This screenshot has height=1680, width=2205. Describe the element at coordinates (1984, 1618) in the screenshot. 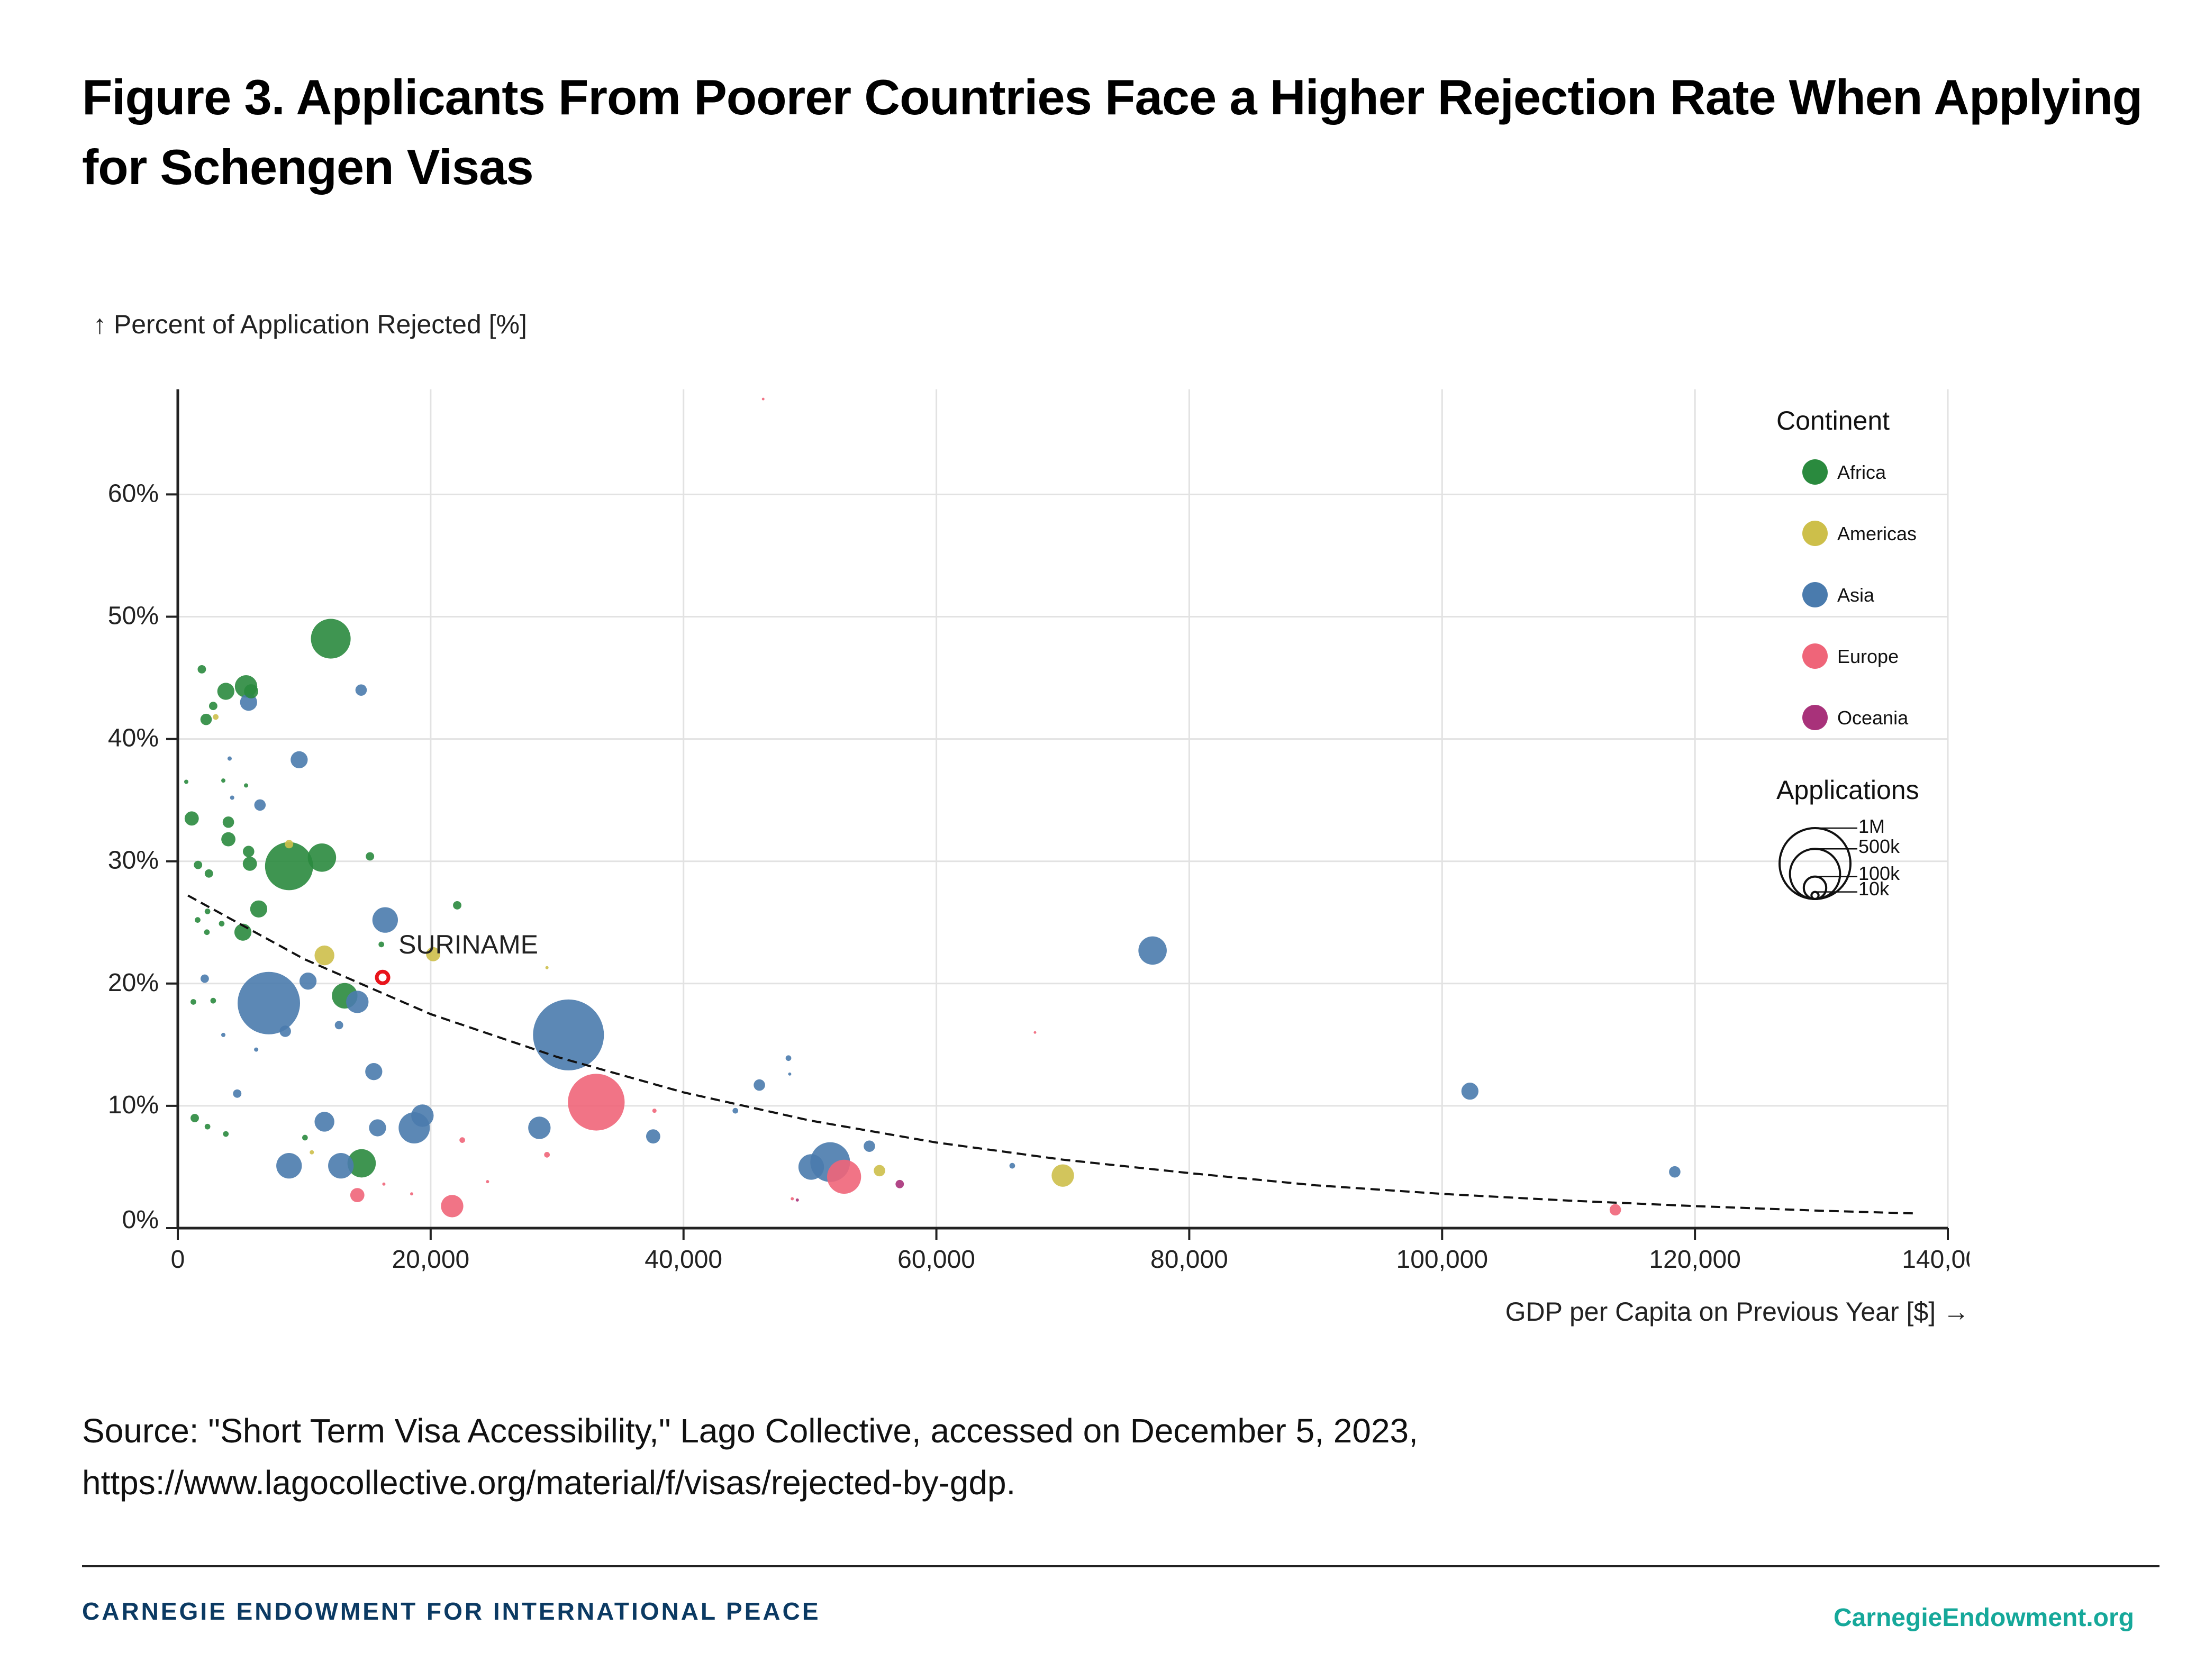

I see `site-link: CarnegieEndowment.org` at that location.